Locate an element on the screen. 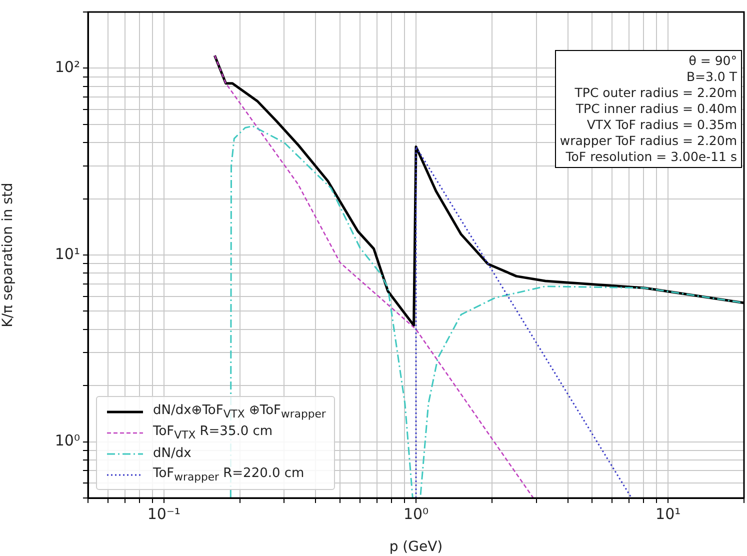 This screenshot has width=747, height=556. legend-label: ToF$_{wrapper}$ R=220.0 cm is located at coordinates (228, 475).